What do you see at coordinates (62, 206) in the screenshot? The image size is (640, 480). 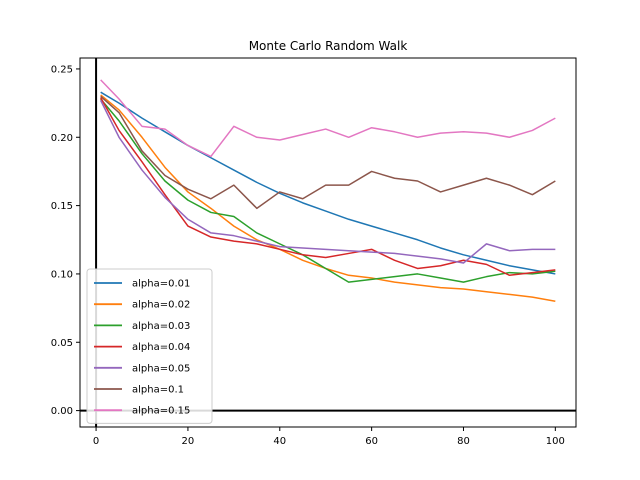 I see `y-tick-label: 0.15` at bounding box center [62, 206].